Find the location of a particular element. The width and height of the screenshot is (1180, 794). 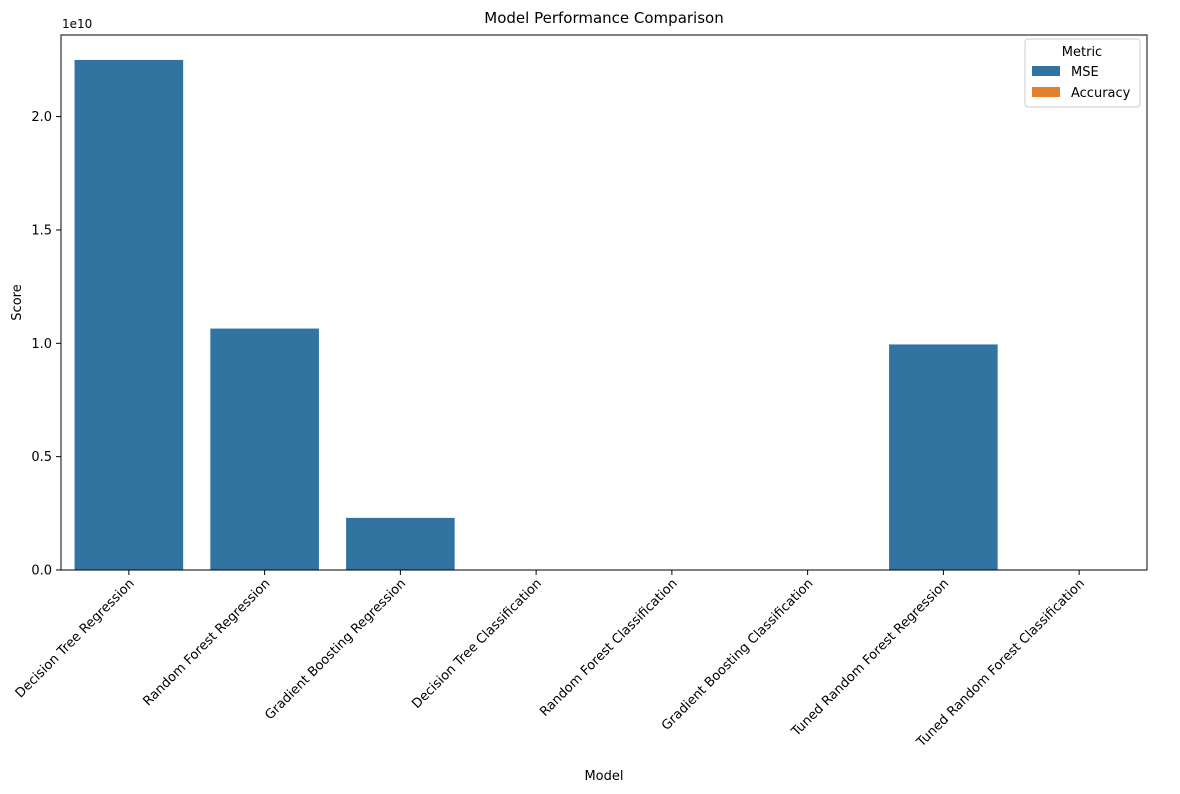

legend-swatch-mse is located at coordinates (1046, 71).